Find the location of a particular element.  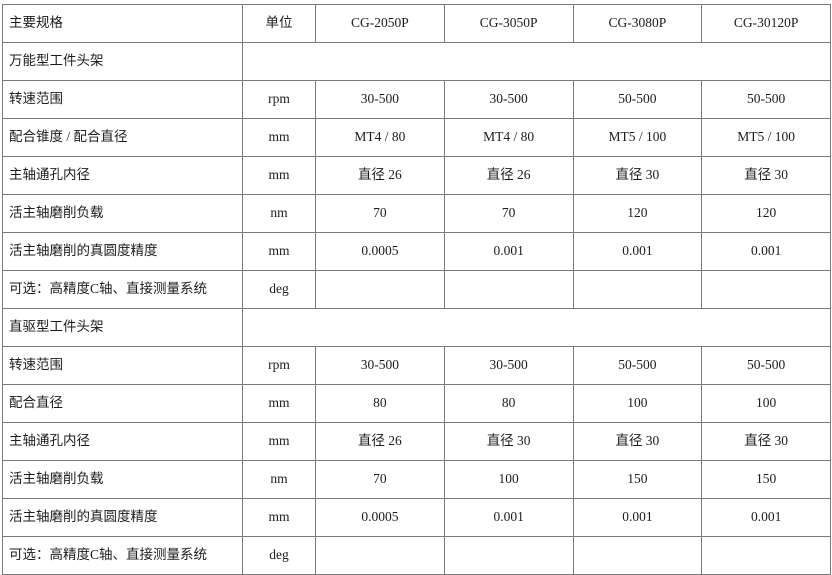

cell-m3: 120 is located at coordinates (637, 213).